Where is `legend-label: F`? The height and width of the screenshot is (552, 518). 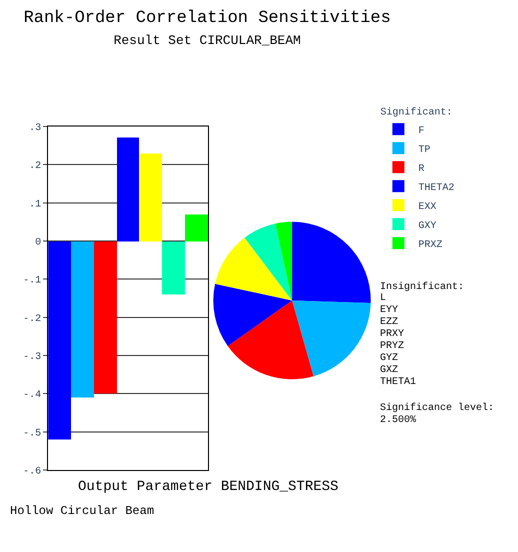
legend-label: F is located at coordinates (421, 132).